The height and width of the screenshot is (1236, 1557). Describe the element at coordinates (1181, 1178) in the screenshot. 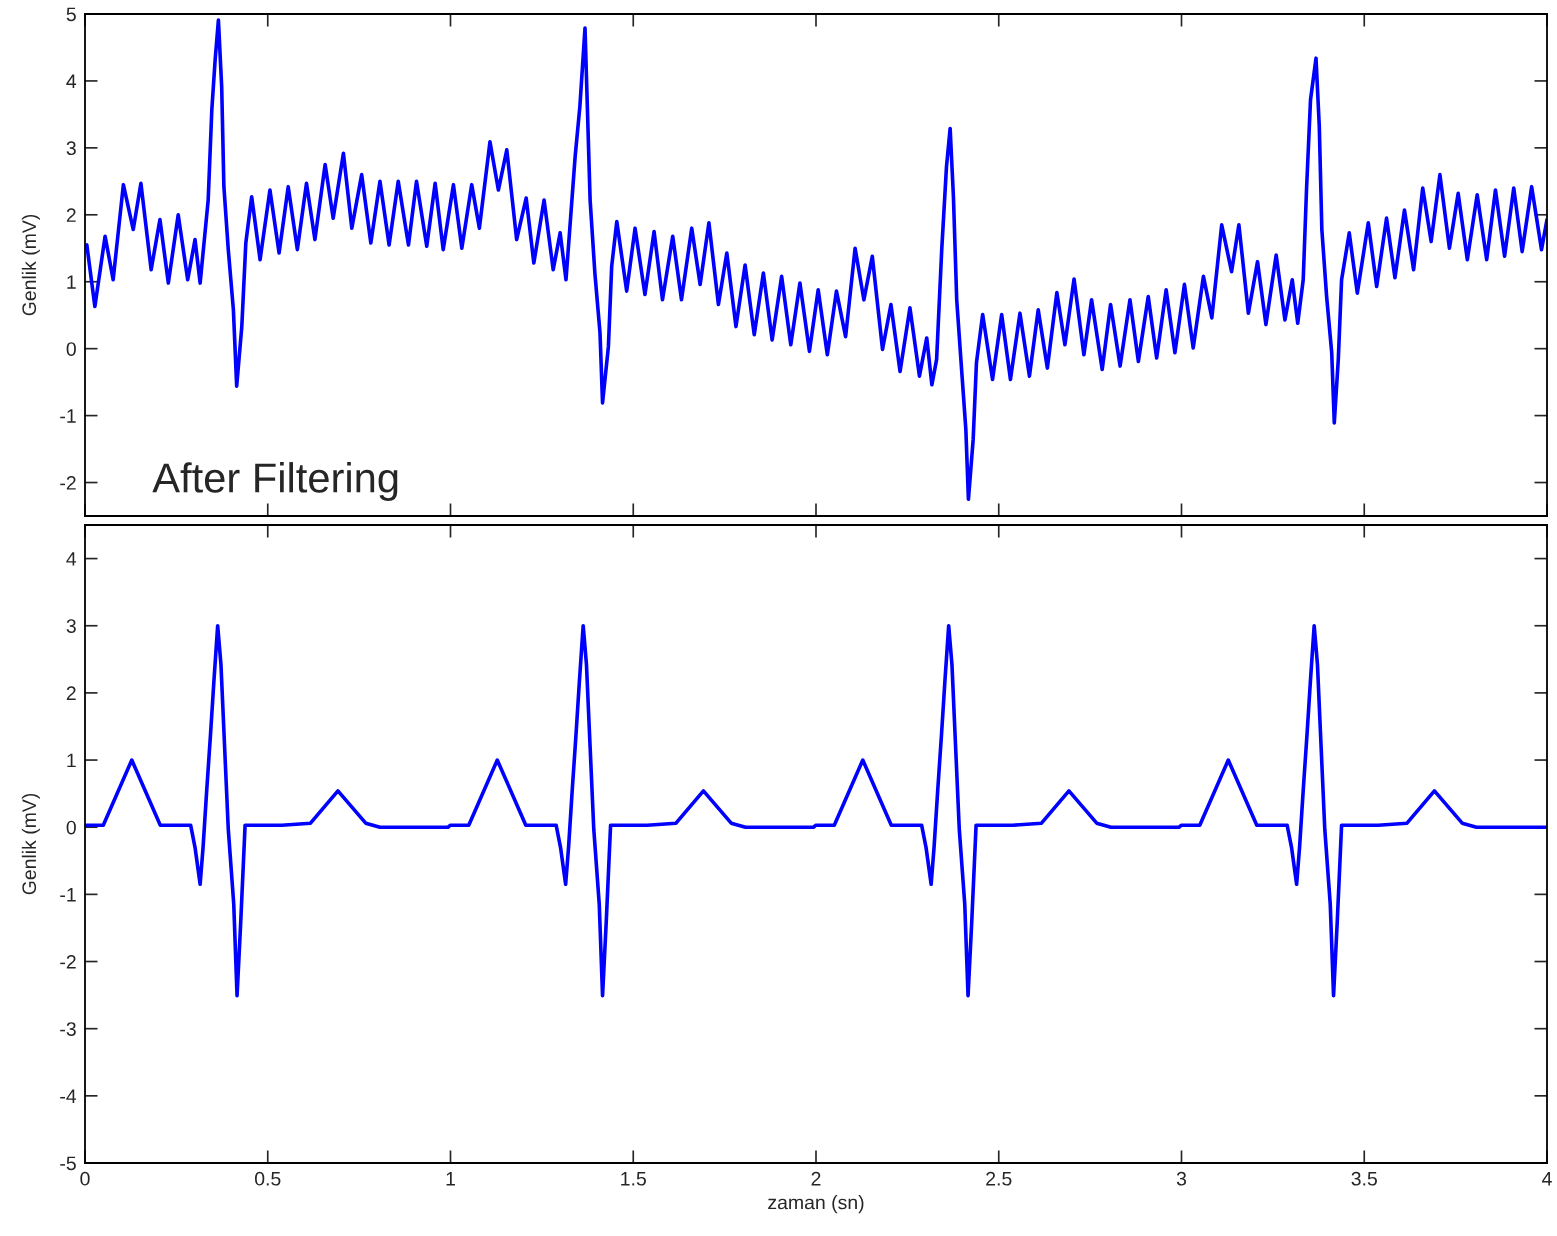

I see `x-tick-label: 3` at that location.